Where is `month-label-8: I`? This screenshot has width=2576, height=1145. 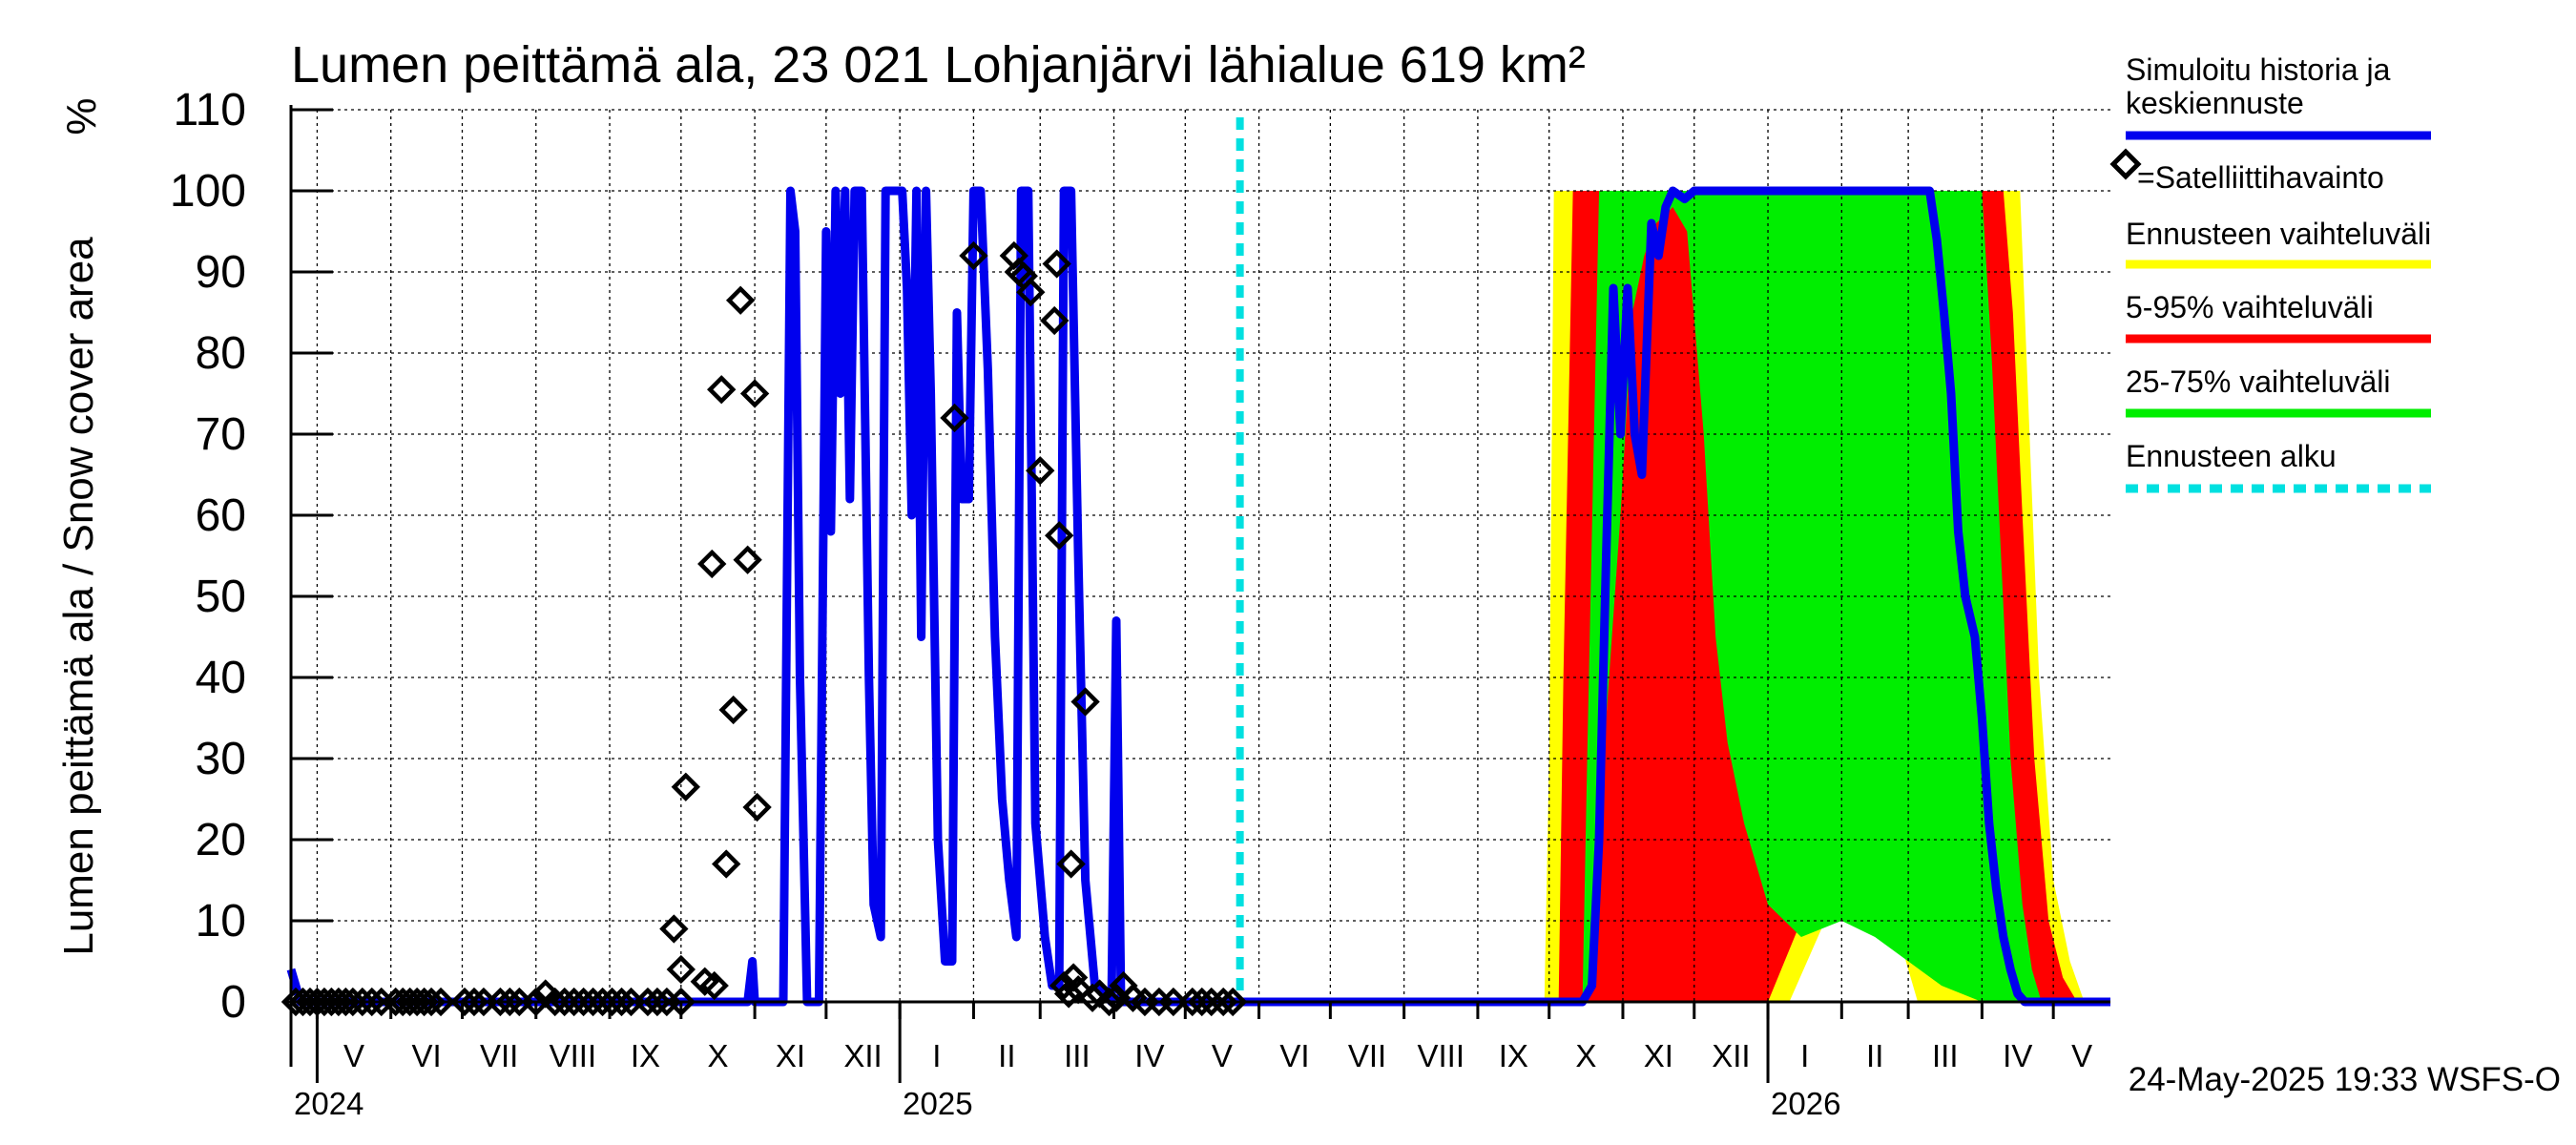 month-label-8: I is located at coordinates (936, 1055).